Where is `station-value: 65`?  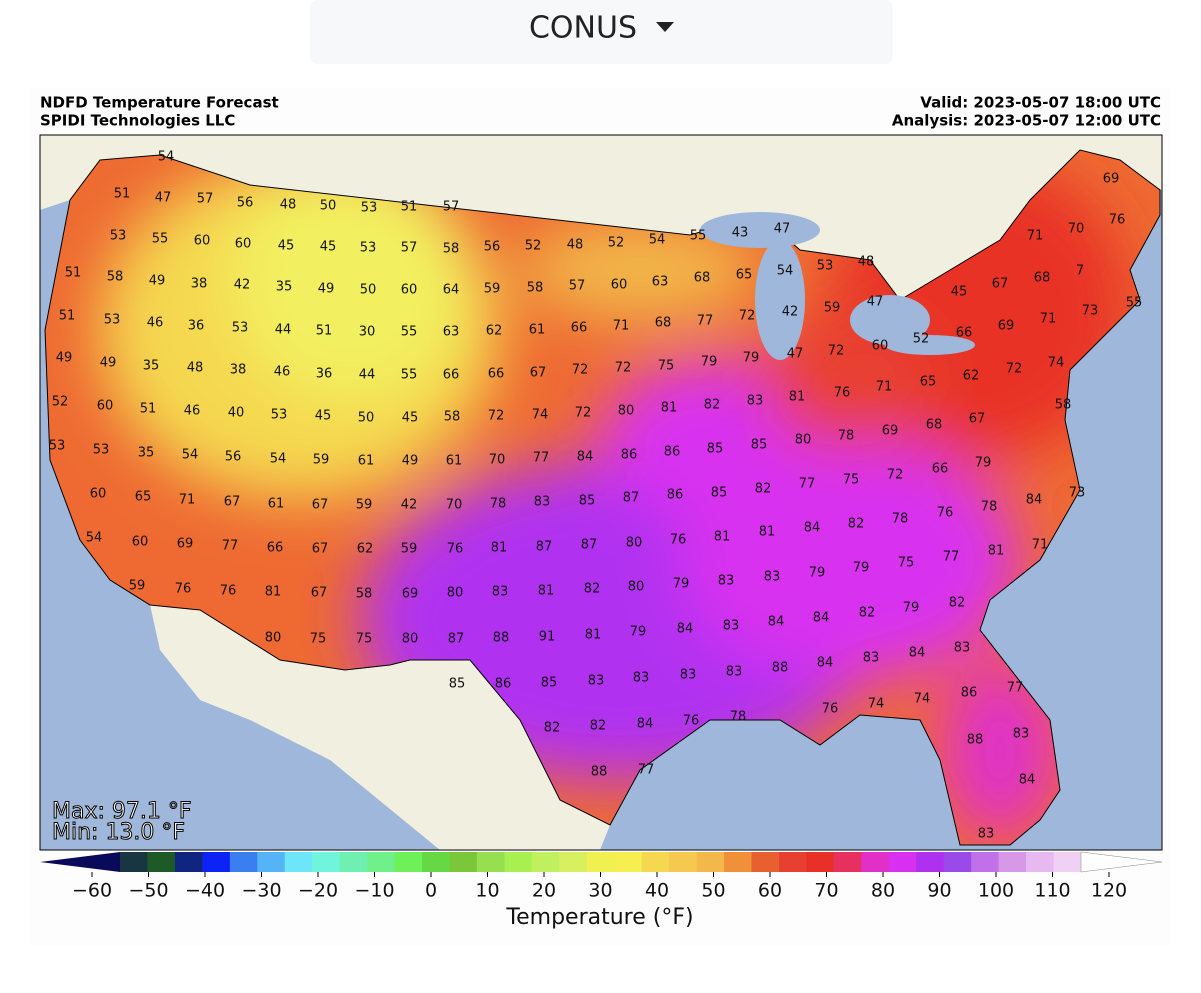 station-value: 65 is located at coordinates (744, 275).